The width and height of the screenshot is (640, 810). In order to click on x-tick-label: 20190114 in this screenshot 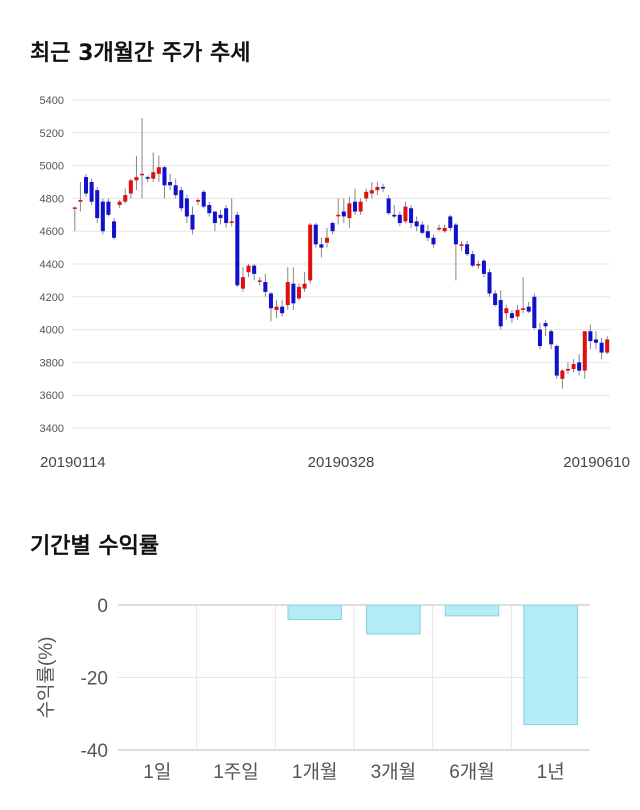, I will do `click(73, 462)`.